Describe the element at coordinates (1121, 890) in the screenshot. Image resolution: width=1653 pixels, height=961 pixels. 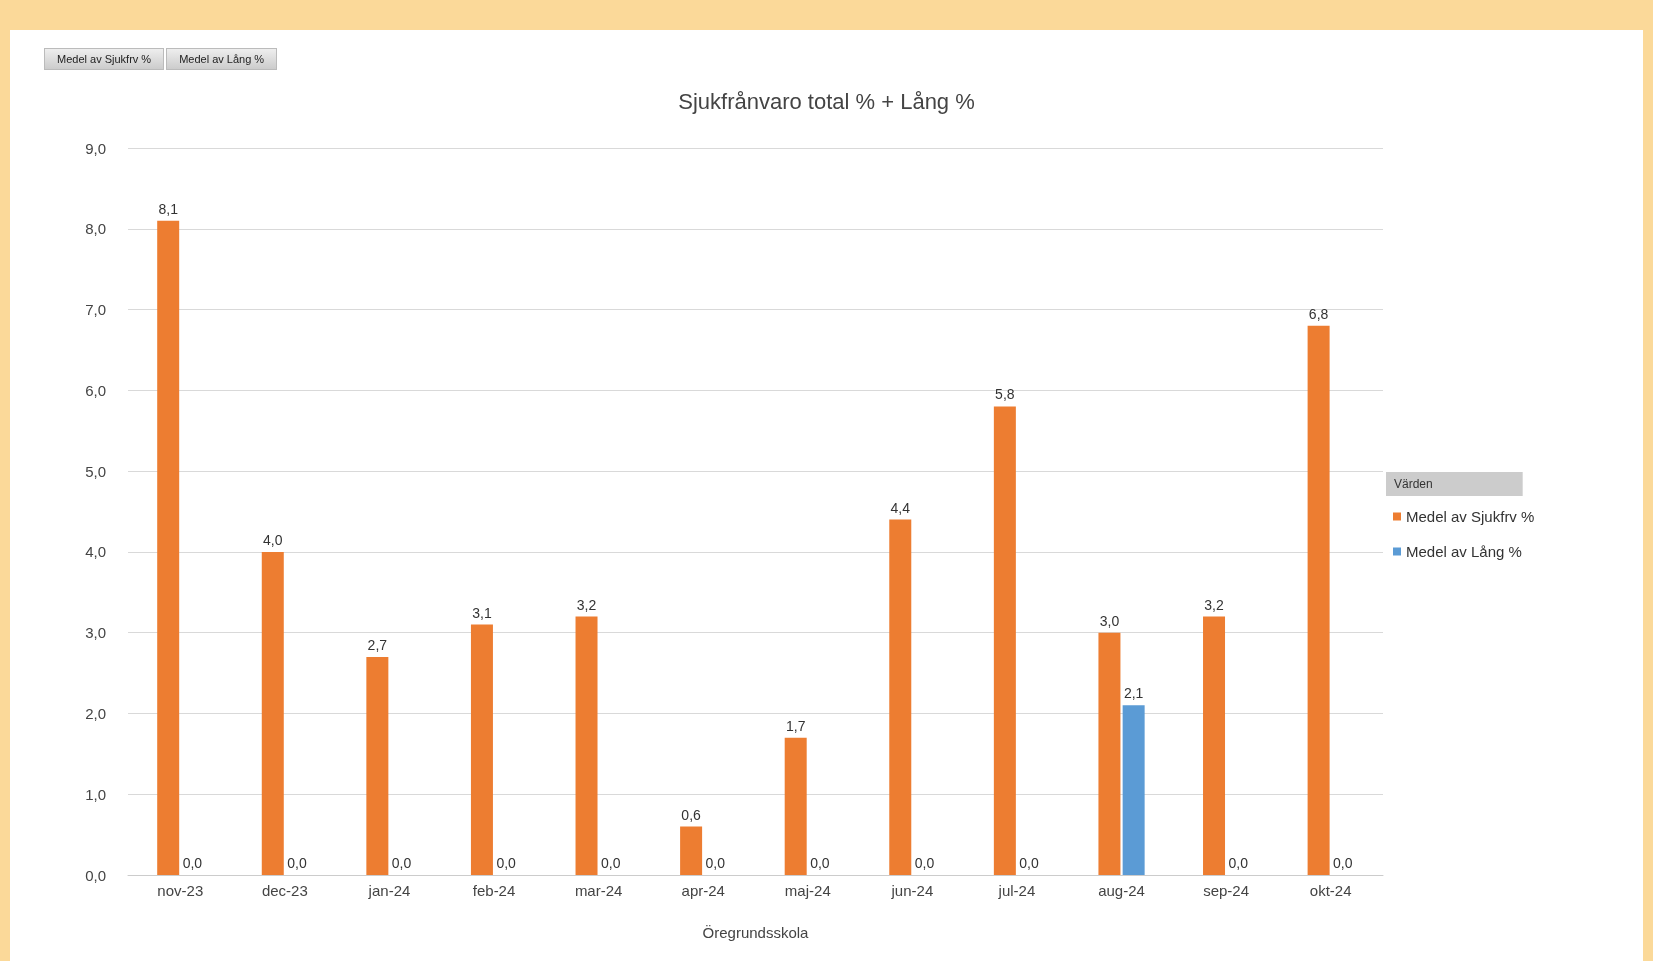
I see `x-tick-label: aug-24` at that location.